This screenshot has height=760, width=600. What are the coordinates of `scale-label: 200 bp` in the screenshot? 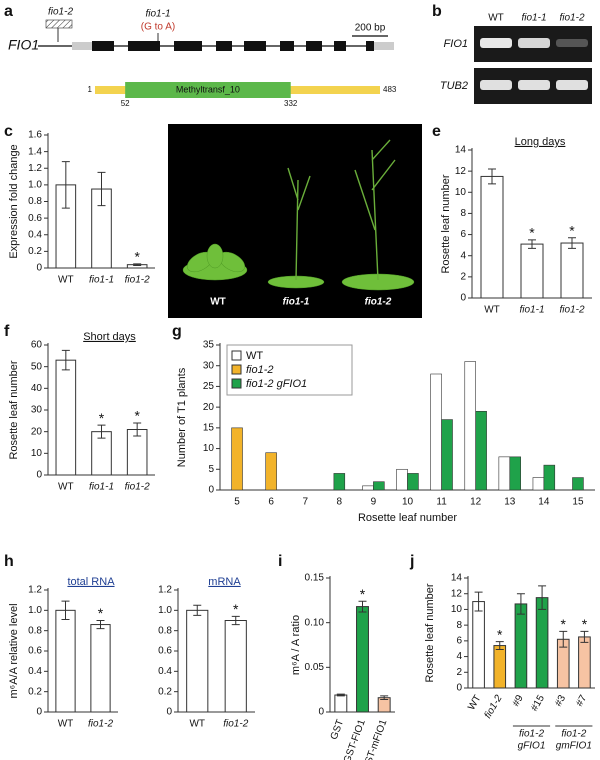 It's located at (370, 28).